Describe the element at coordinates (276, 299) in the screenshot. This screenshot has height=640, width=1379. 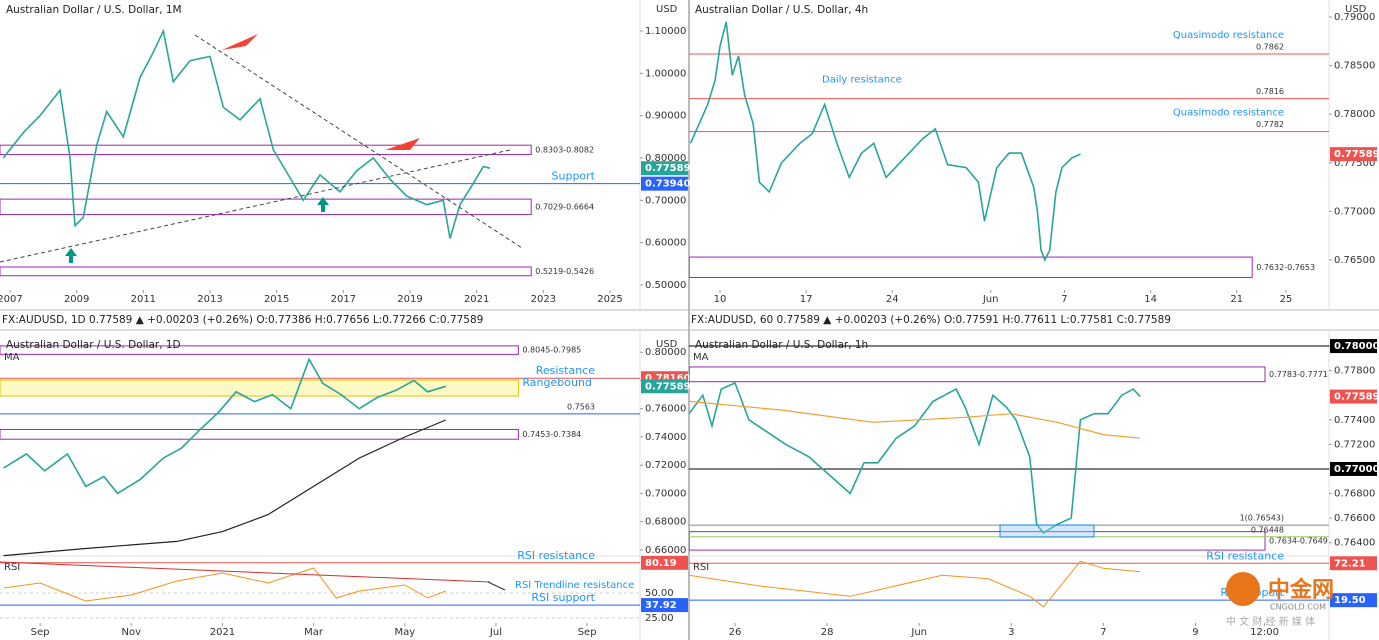
I see `x-tick-label: 2015` at that location.